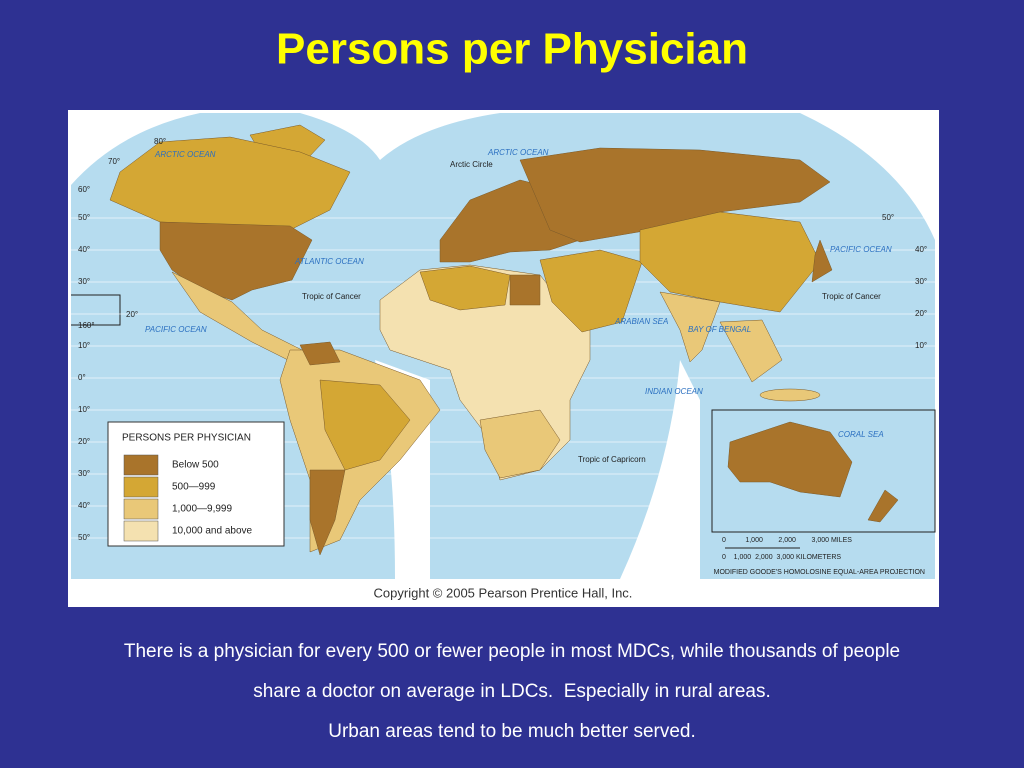  What do you see at coordinates (787, 540) in the screenshot?
I see `scale-miles: 0 1,000 2,000 3,000 MILES` at bounding box center [787, 540].